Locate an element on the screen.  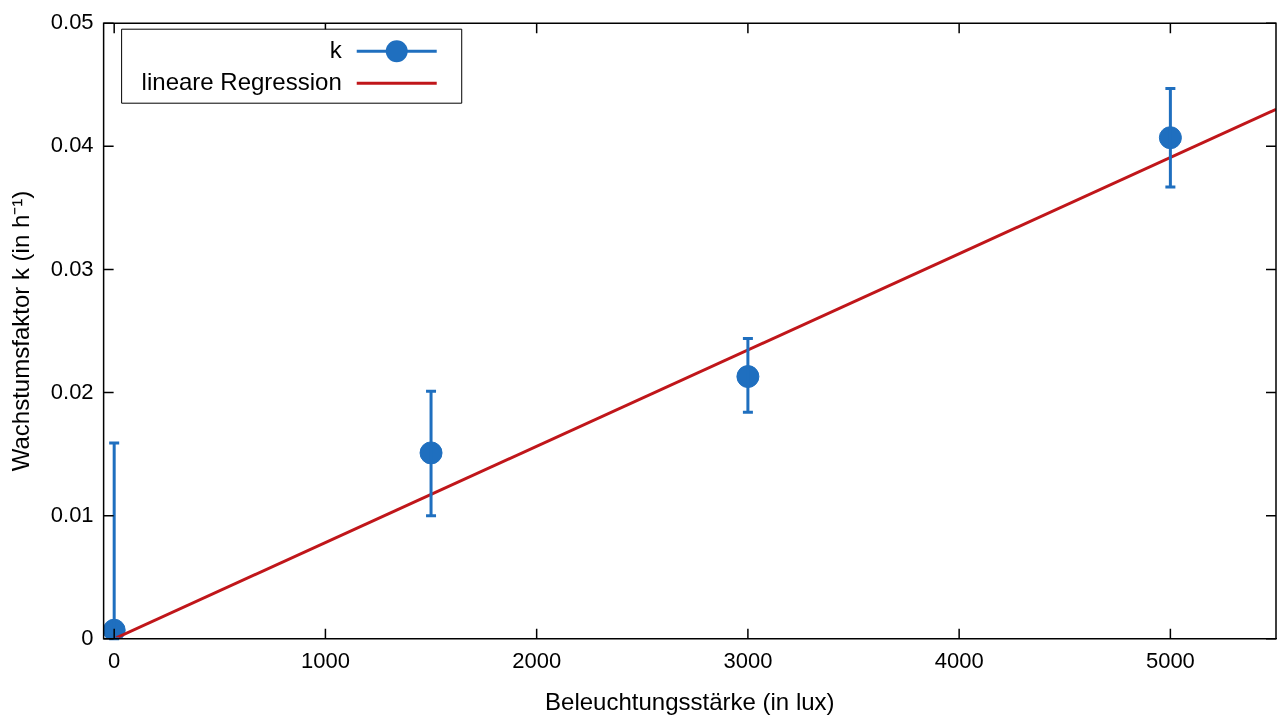
x-tick-label: 5000 is located at coordinates (1170, 661).